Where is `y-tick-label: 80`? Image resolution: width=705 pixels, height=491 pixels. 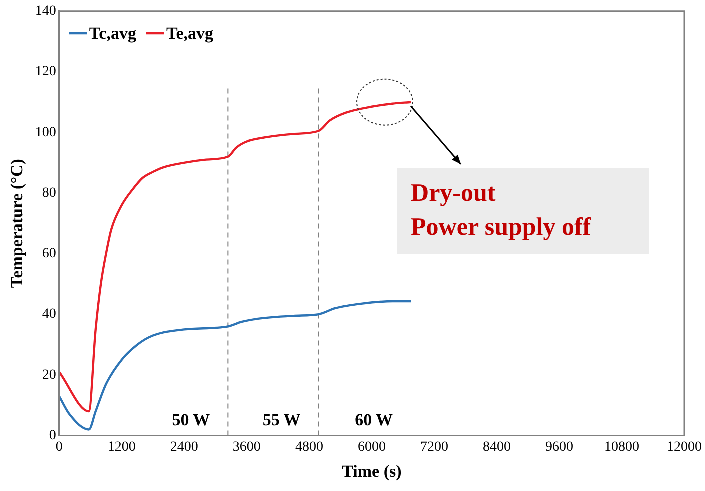 y-tick-label: 80 is located at coordinates (49, 193).